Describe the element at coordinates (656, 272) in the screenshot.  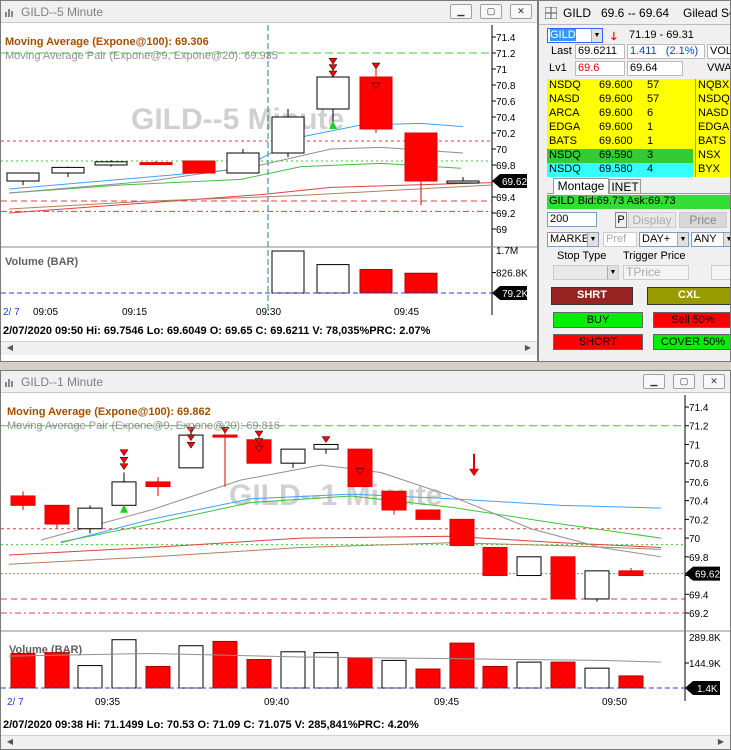
I see `trigger-price-input: TPrice` at that location.